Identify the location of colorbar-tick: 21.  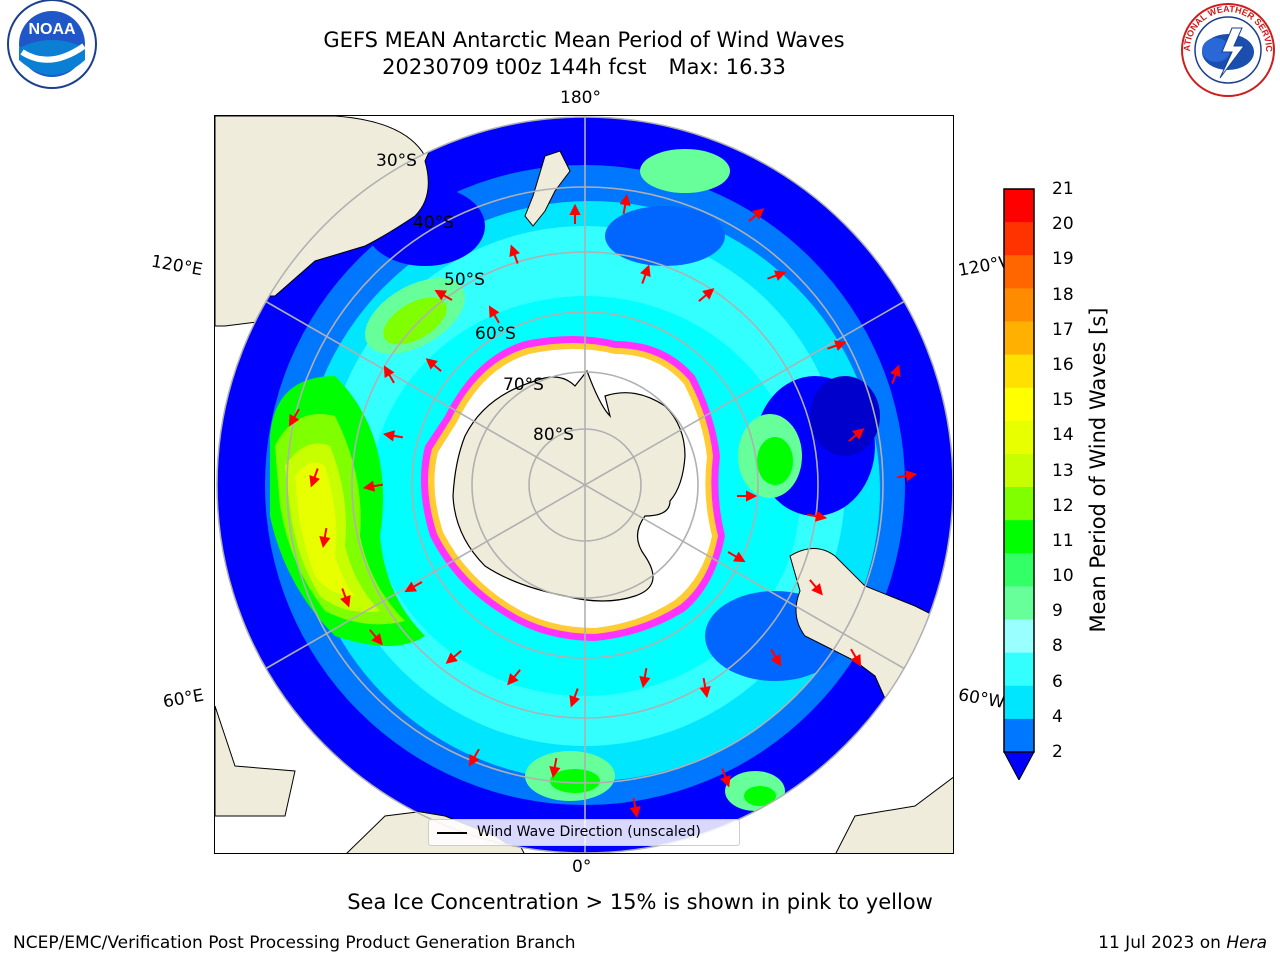
(1063, 189).